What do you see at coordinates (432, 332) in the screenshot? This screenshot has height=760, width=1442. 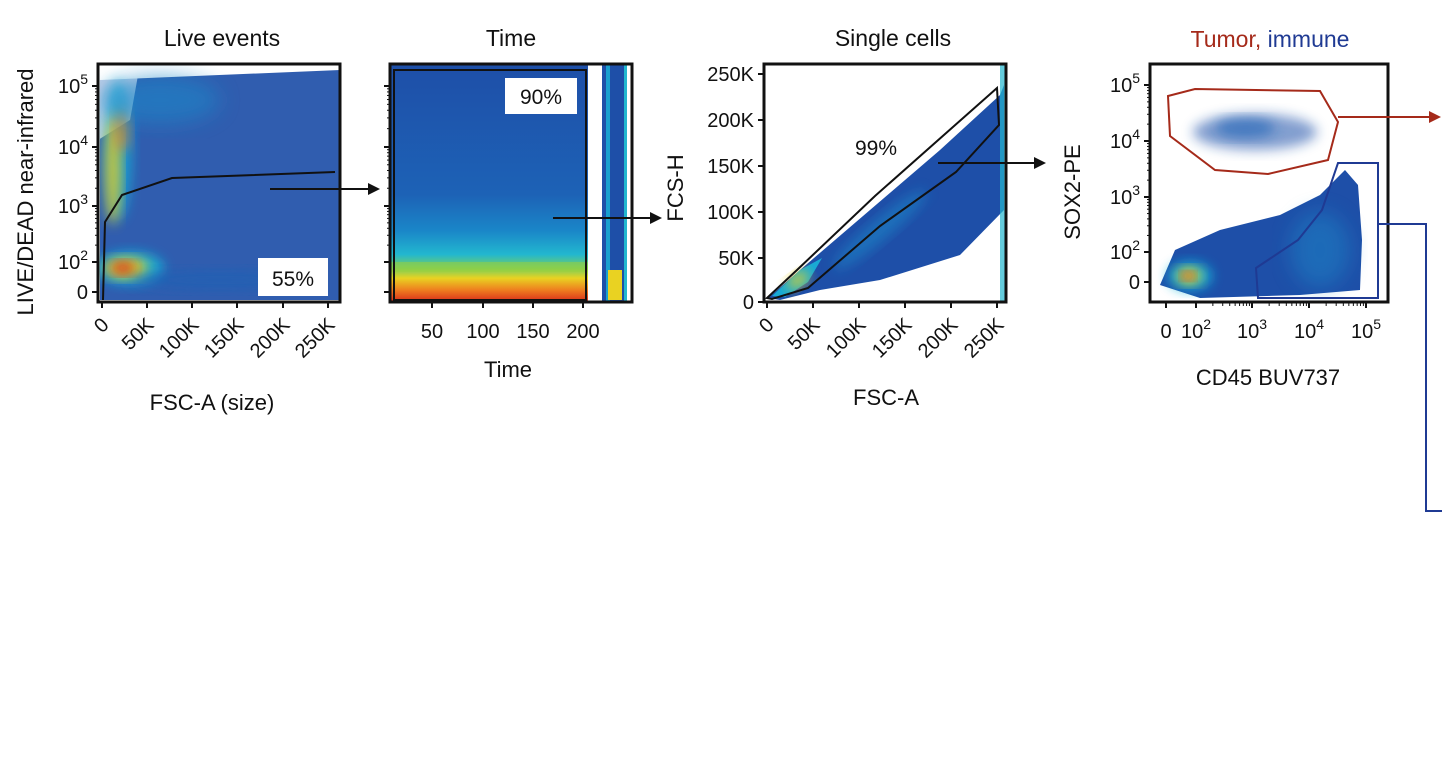 I see `x-tick-label: 50` at bounding box center [432, 332].